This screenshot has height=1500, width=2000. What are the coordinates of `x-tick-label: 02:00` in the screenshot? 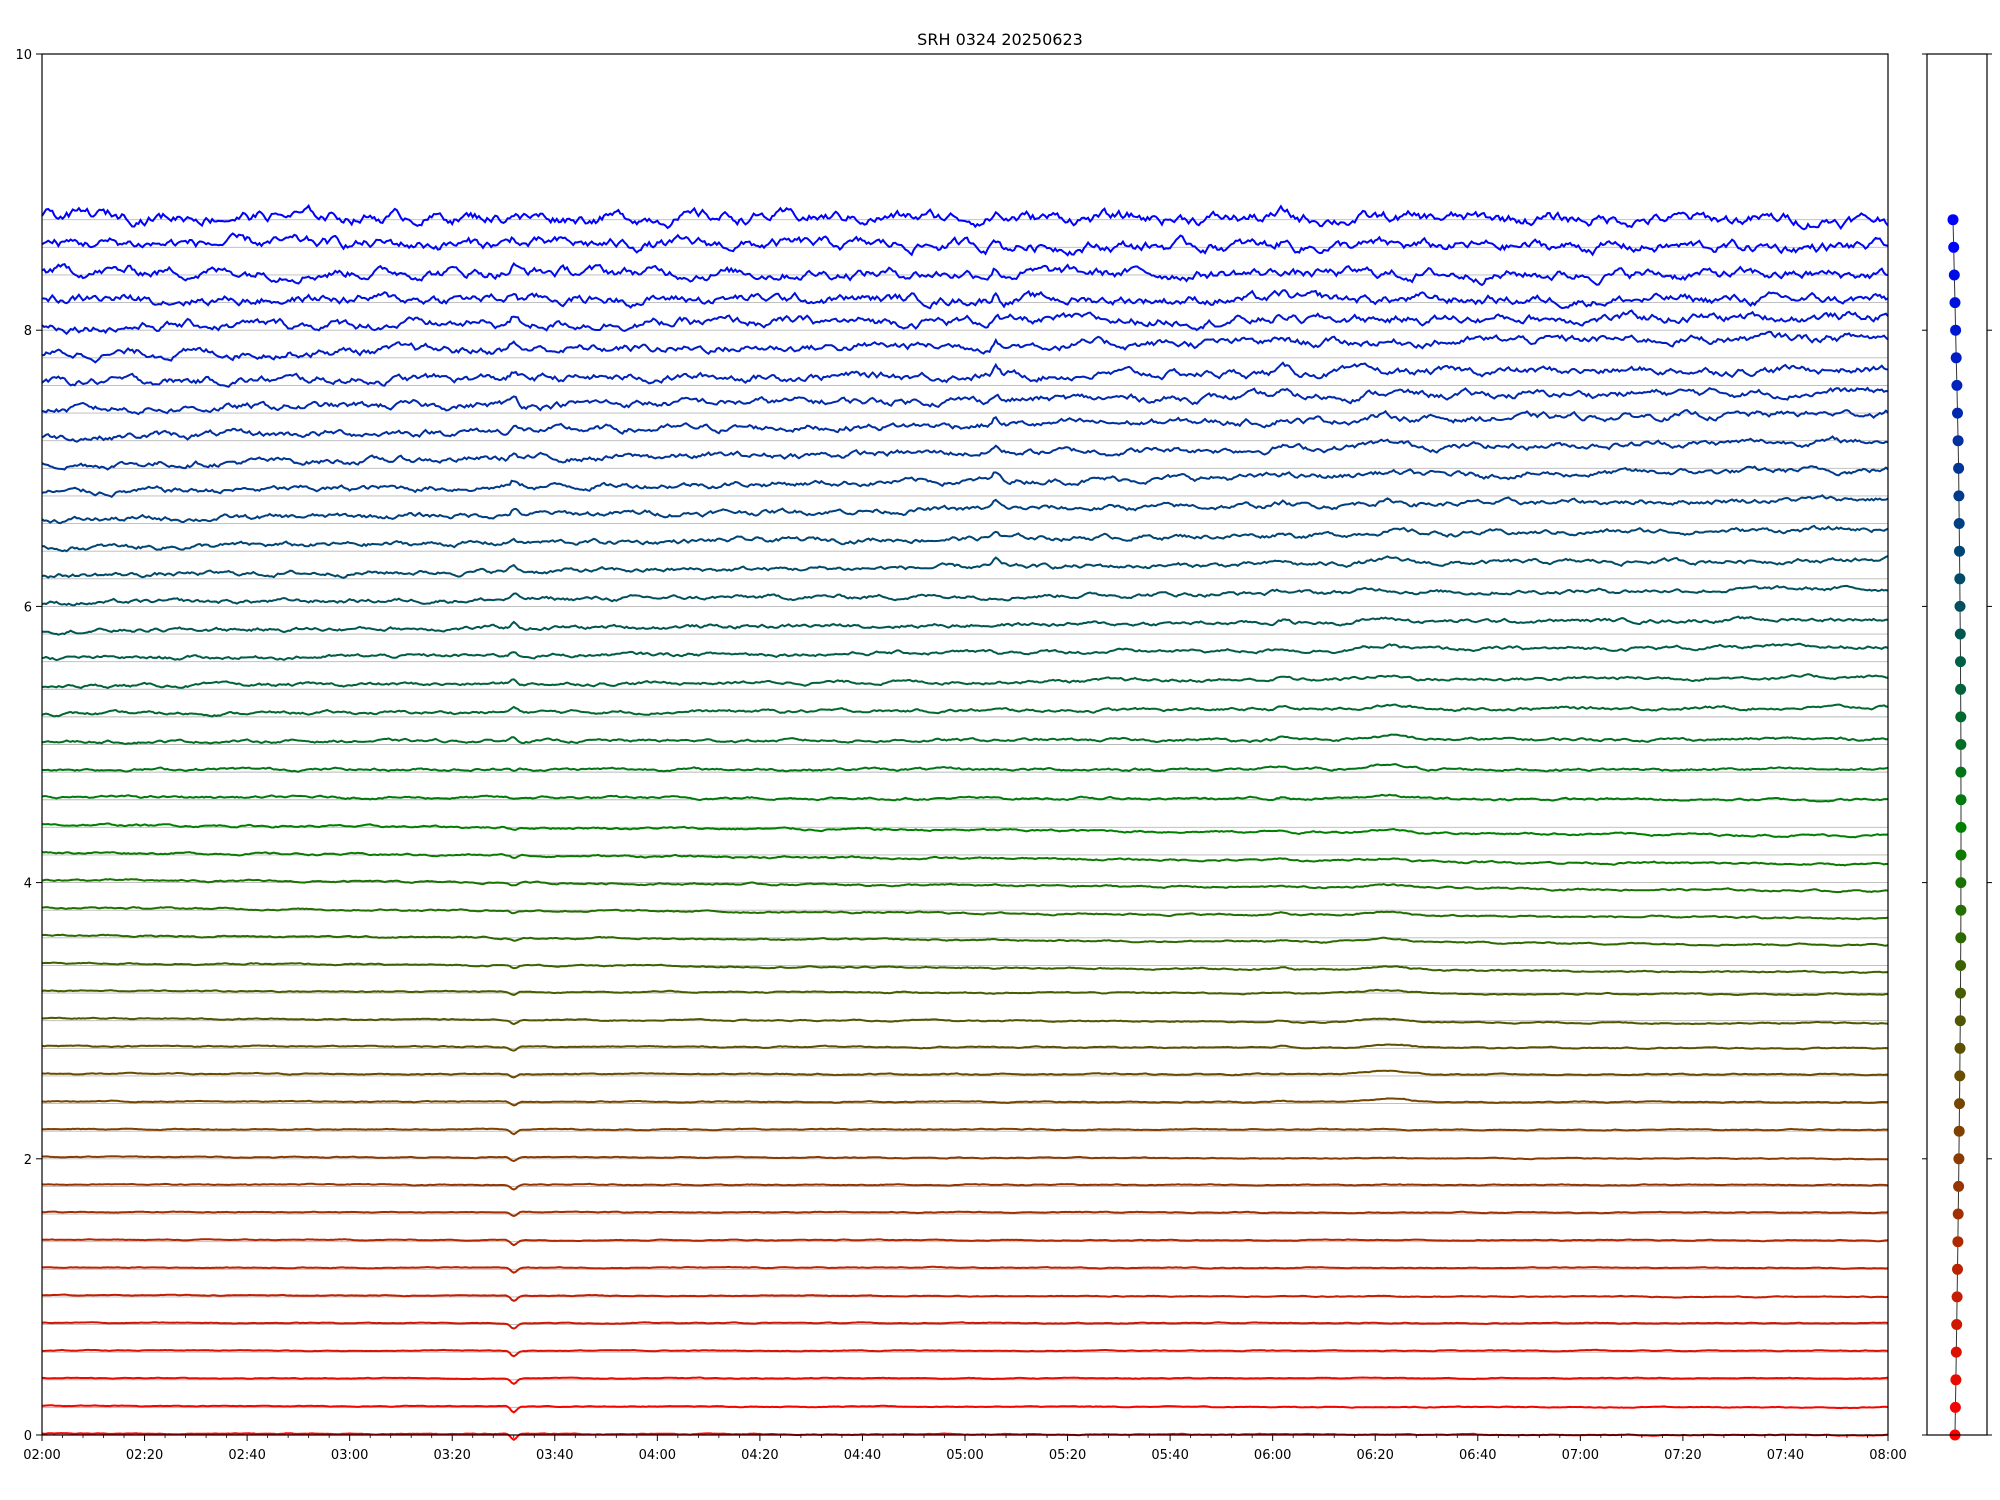 It's located at (41, 1455).